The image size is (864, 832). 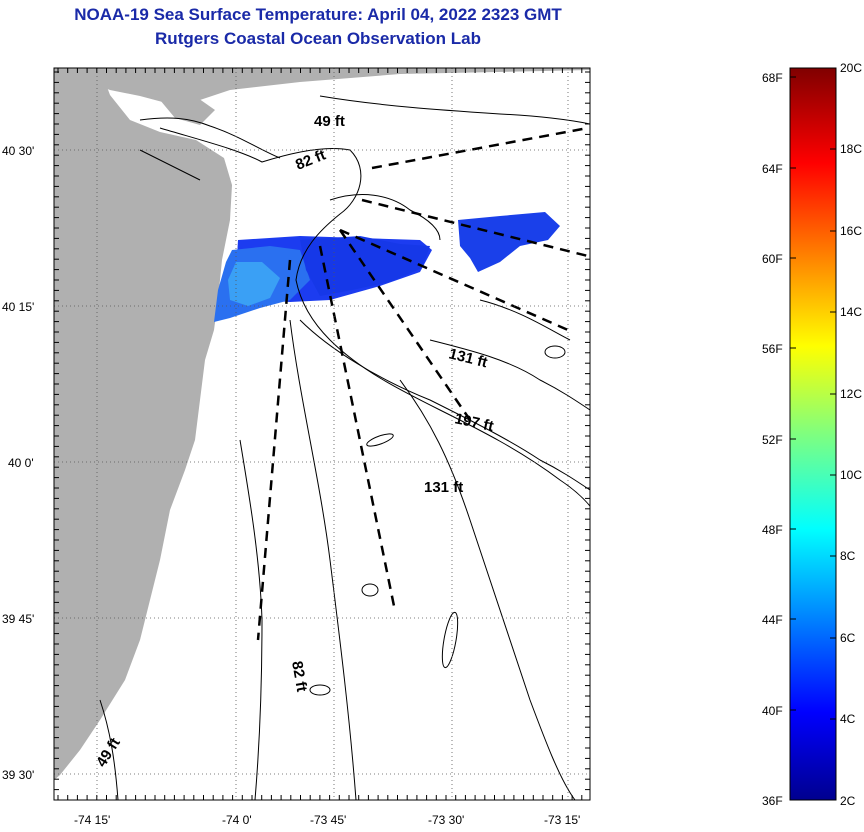 I want to click on lat-label: 39 30', so click(x=18, y=775).